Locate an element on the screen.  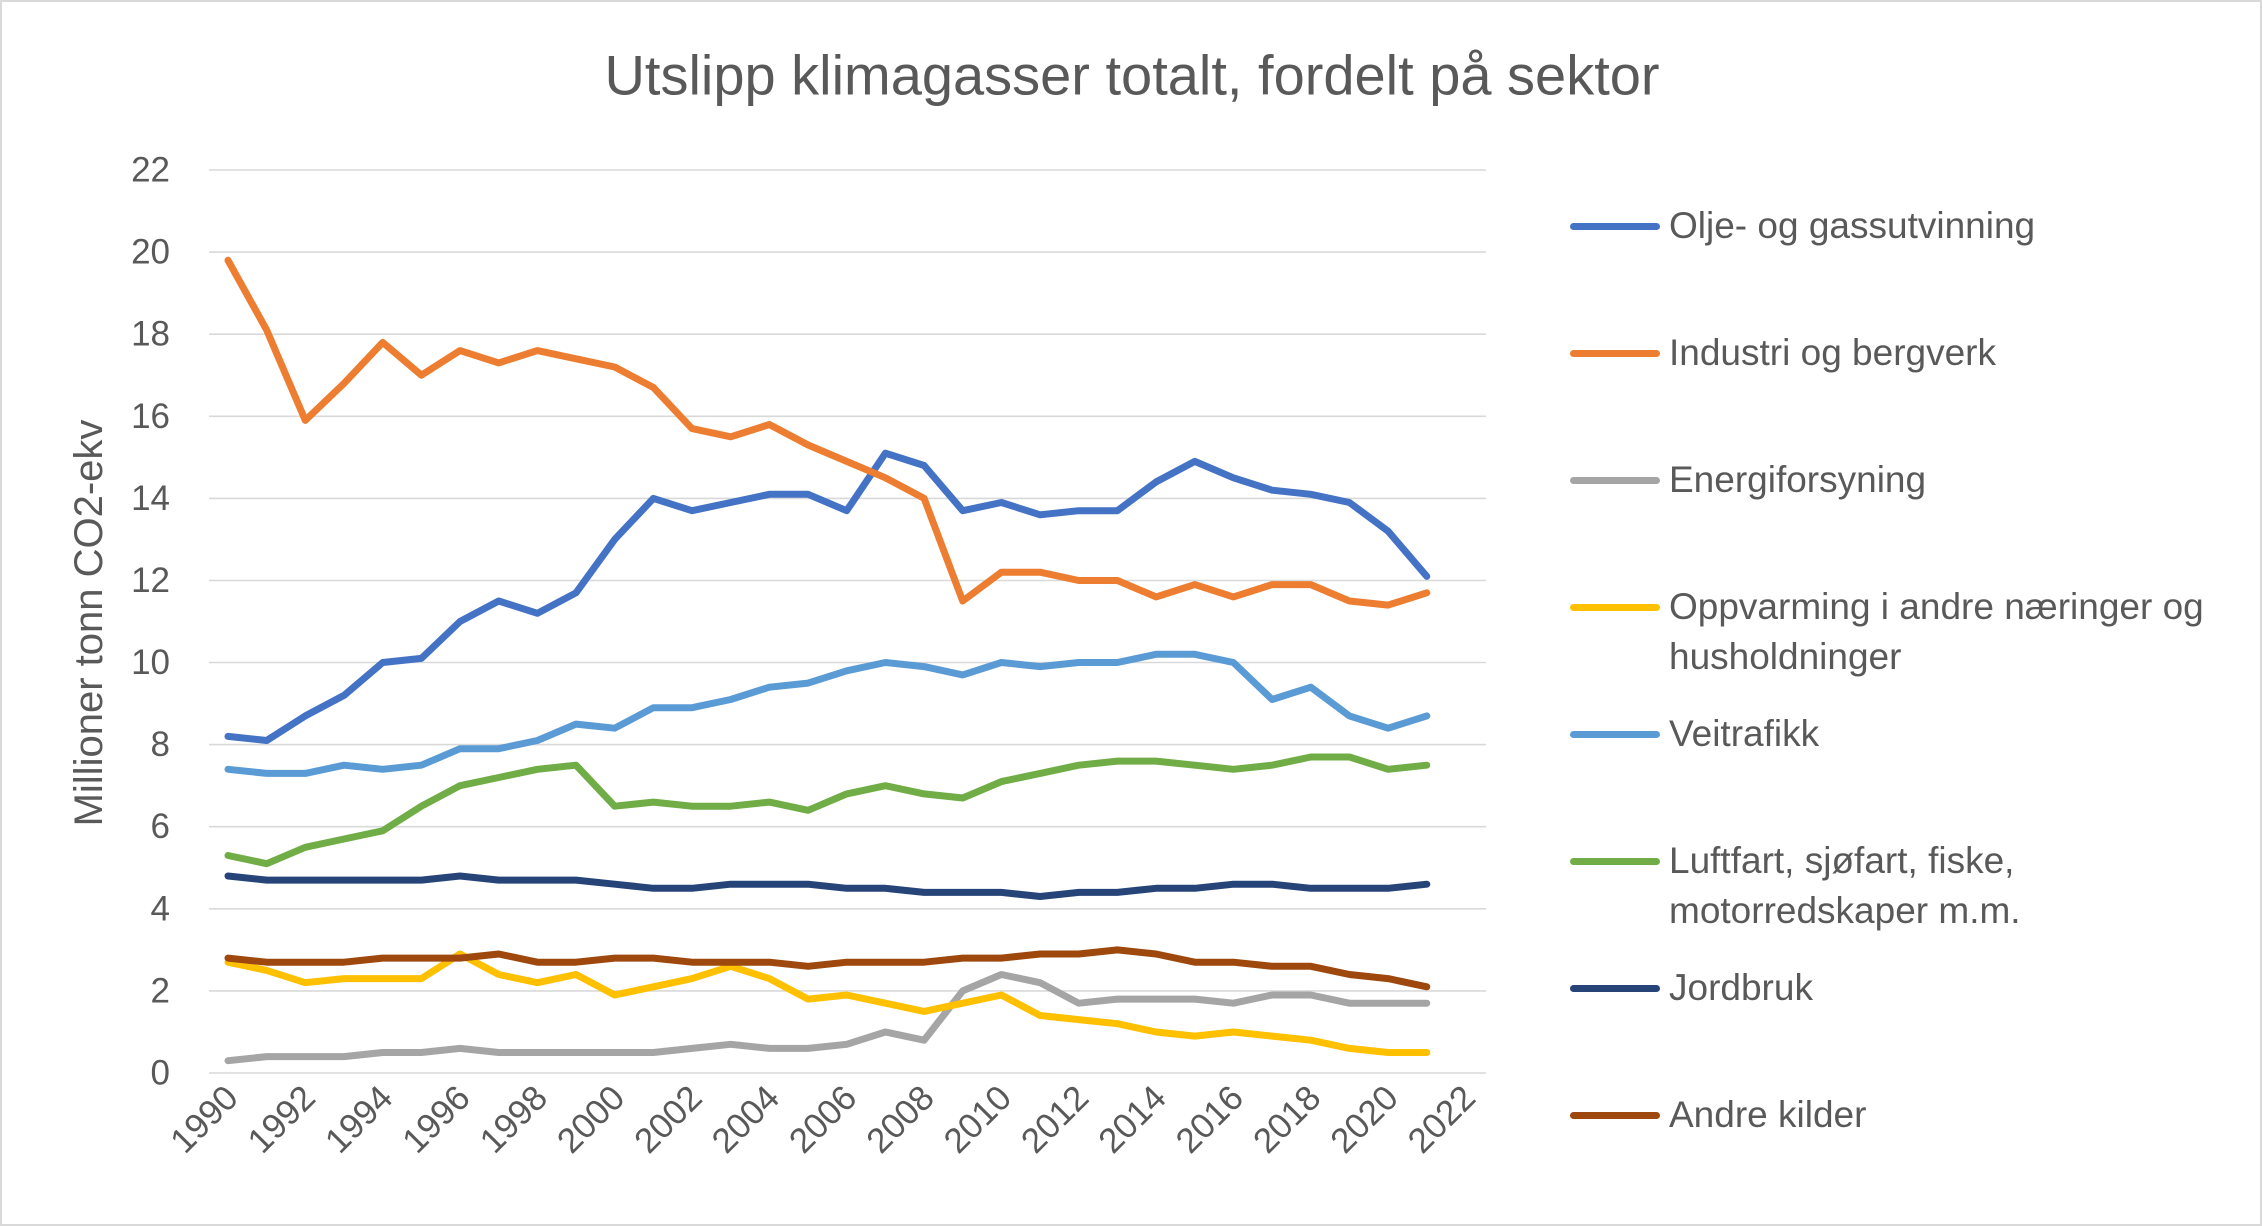
y-tick-label: 22 is located at coordinates (150, 170).